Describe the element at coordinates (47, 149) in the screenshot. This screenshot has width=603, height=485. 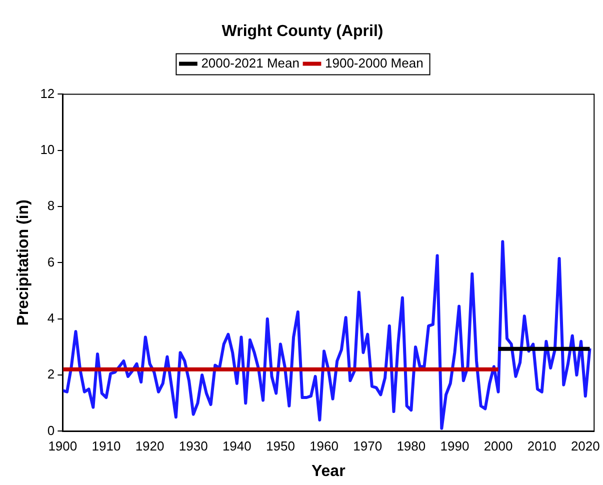
I see `y-tick-label: 10` at that location.